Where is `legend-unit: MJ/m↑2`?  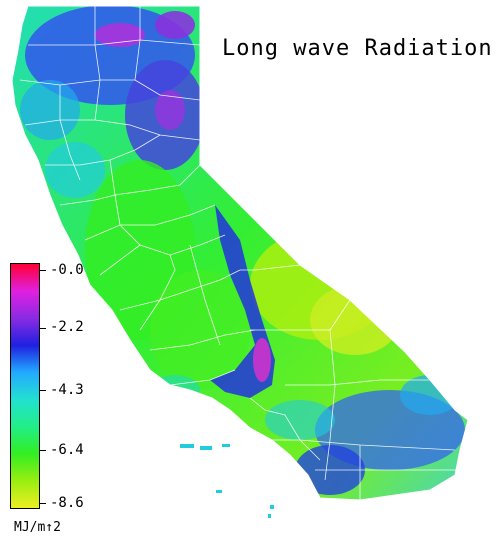
legend-unit: MJ/m↑2 is located at coordinates (37, 527).